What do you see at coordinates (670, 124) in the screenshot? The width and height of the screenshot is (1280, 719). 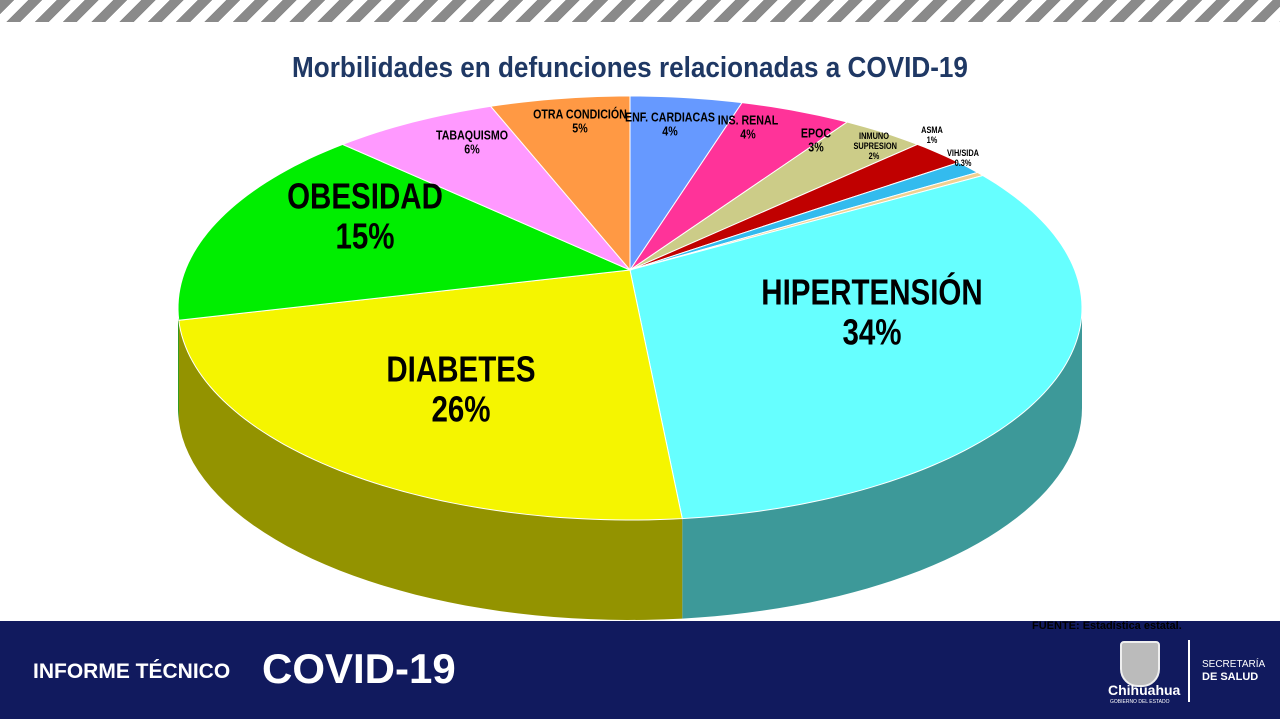 I see `label-enf-cardiacas: ENF. CARDIACAS 4%` at bounding box center [670, 124].